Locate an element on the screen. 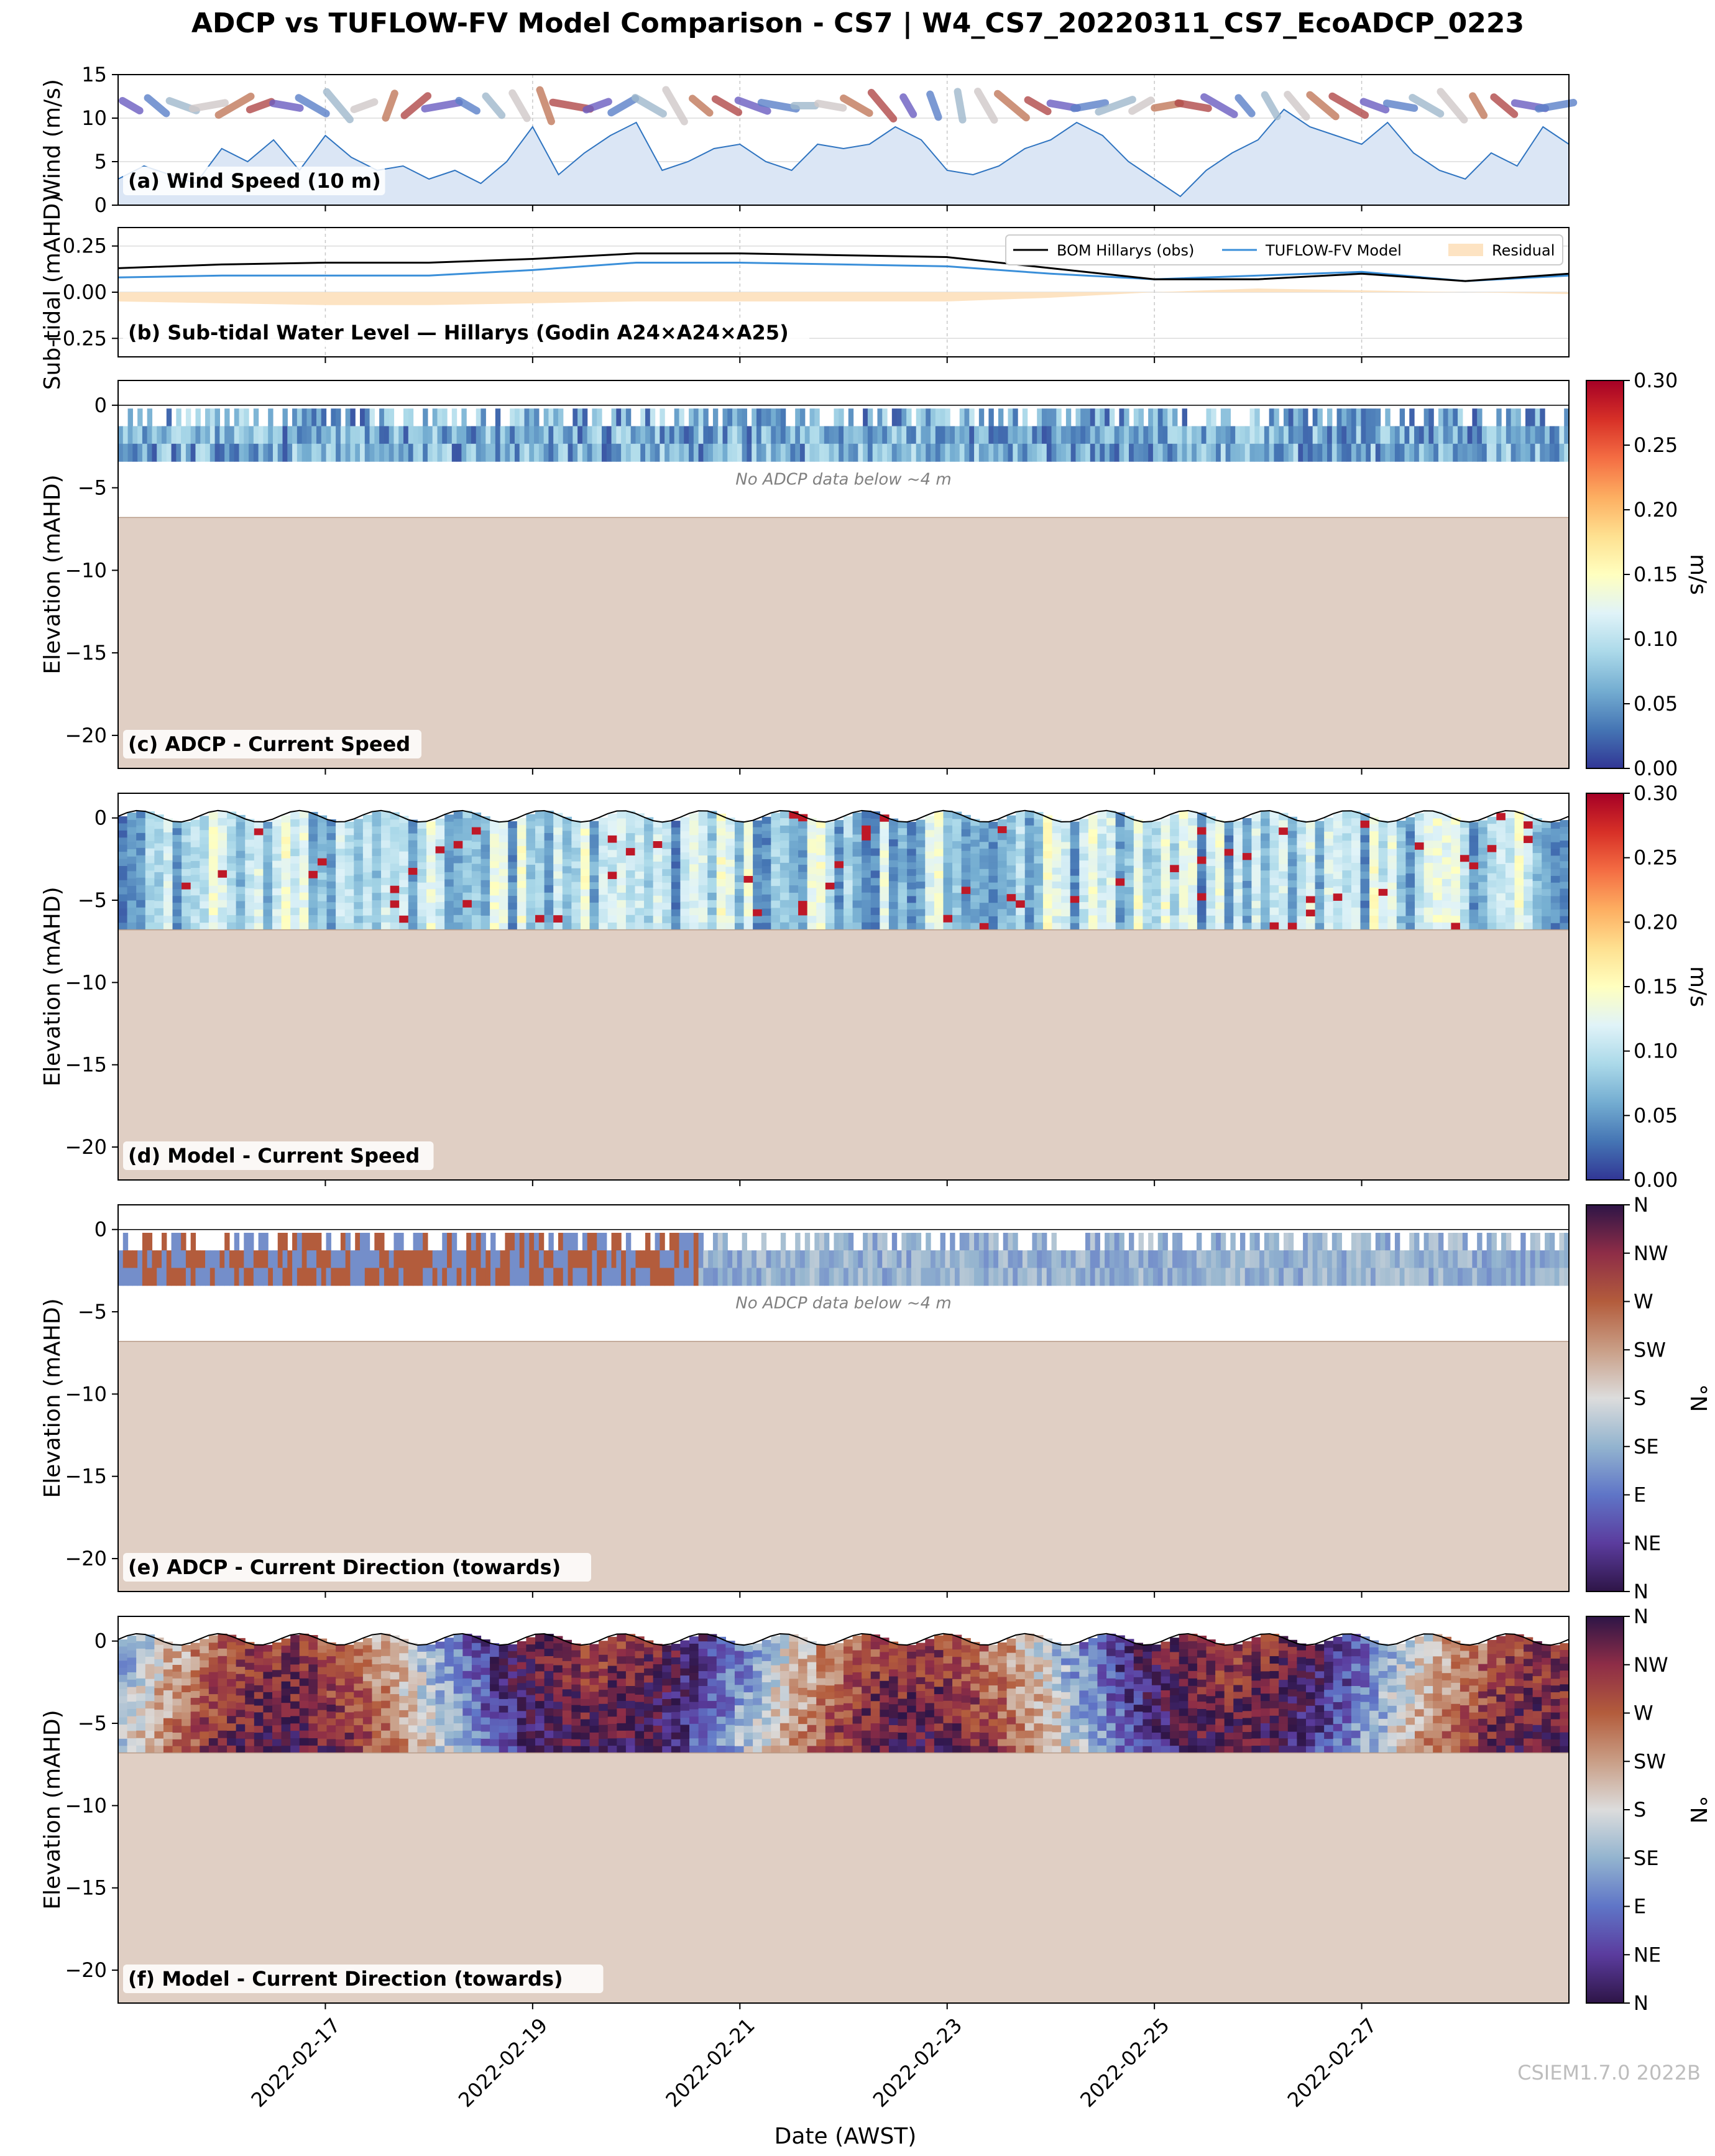 This screenshot has width=1715, height=2156. y-tick-label: 0 is located at coordinates (100, 405).